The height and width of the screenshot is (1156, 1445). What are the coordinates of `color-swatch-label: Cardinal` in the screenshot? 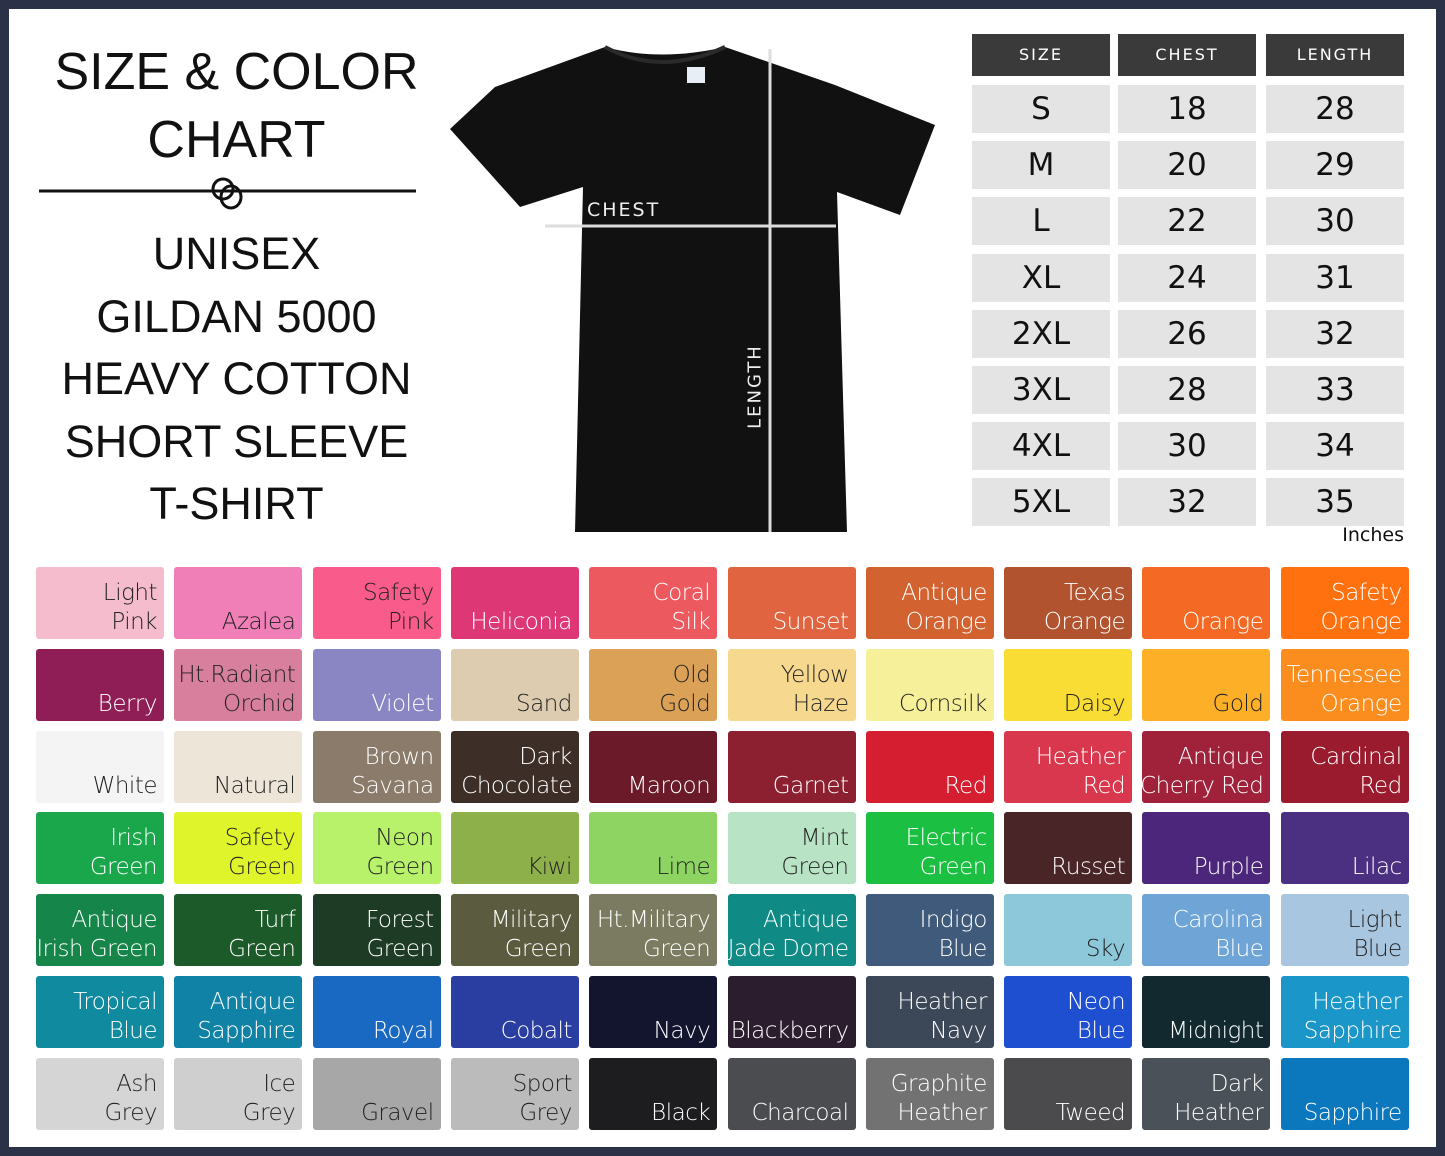 It's located at (1356, 756).